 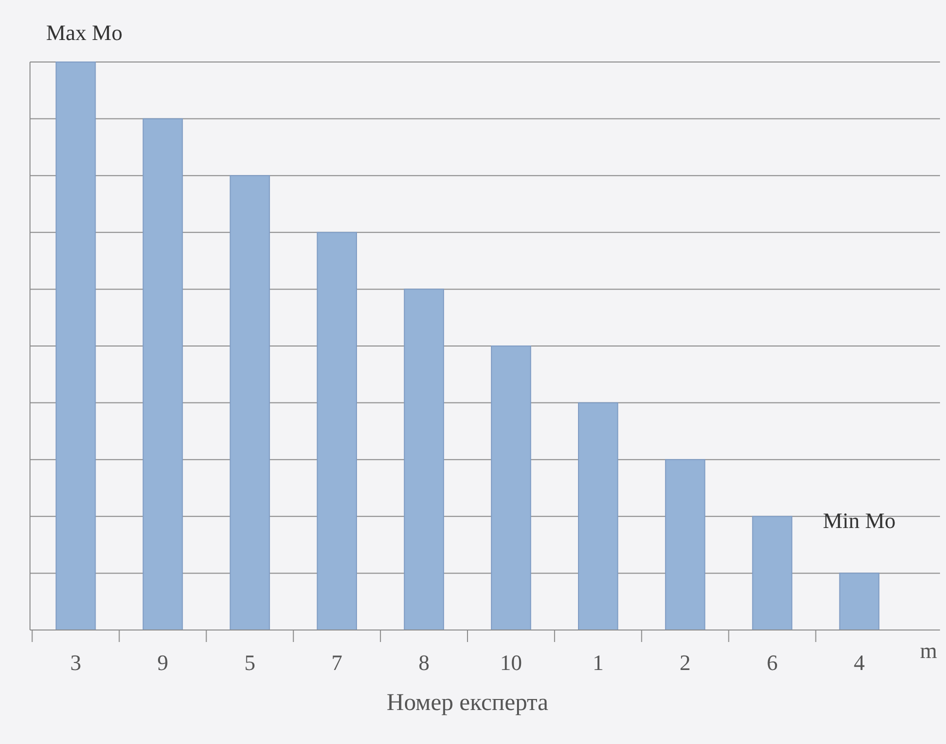 What do you see at coordinates (772, 662) in the screenshot?
I see `x-tick-label: 6` at bounding box center [772, 662].